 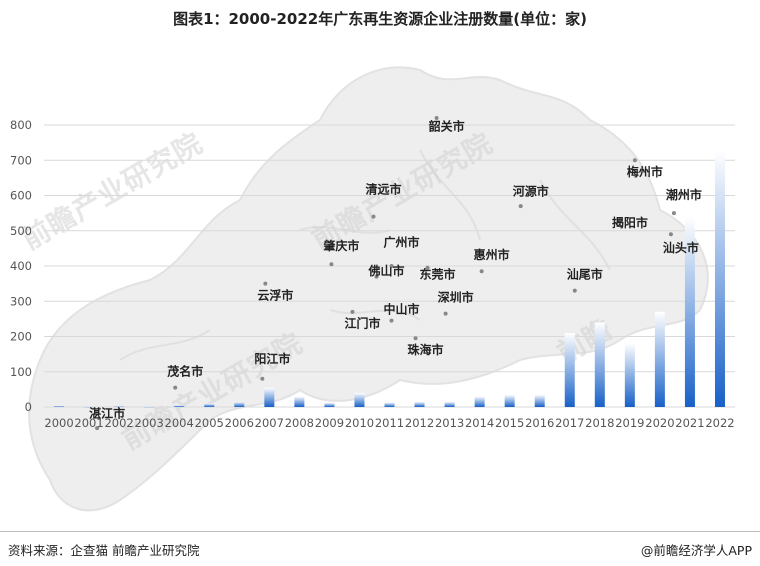 I want to click on city-label: 河源市, so click(x=530, y=191).